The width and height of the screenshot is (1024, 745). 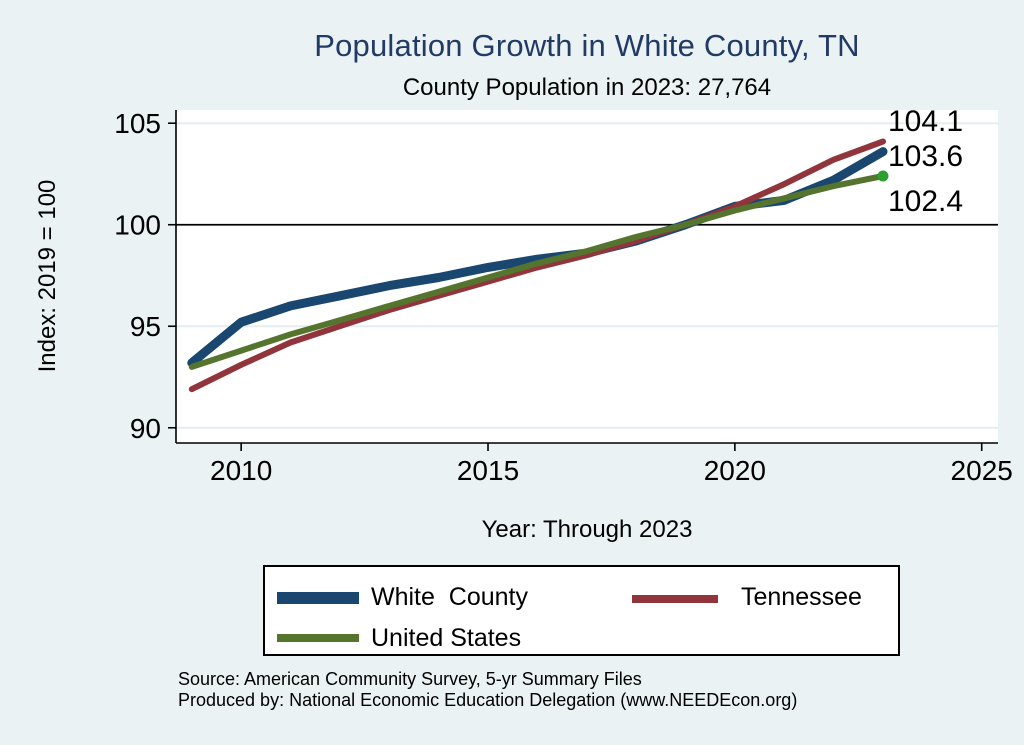 I want to click on legend-label-white-county: White County, so click(x=450, y=597).